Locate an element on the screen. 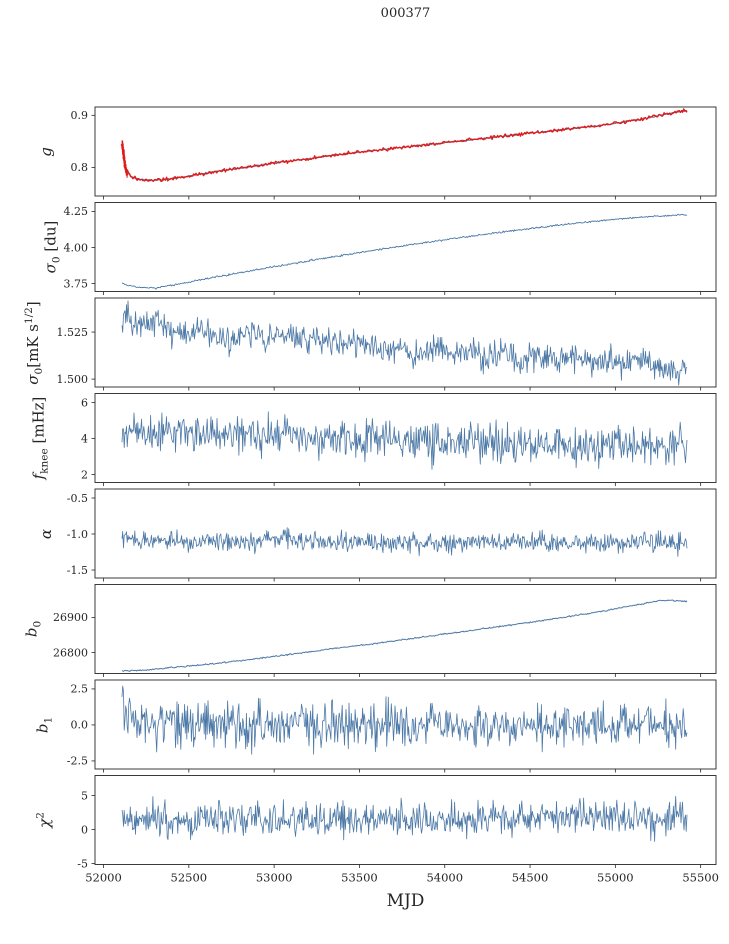  x-tick-label: 55500 is located at coordinates (700, 878).